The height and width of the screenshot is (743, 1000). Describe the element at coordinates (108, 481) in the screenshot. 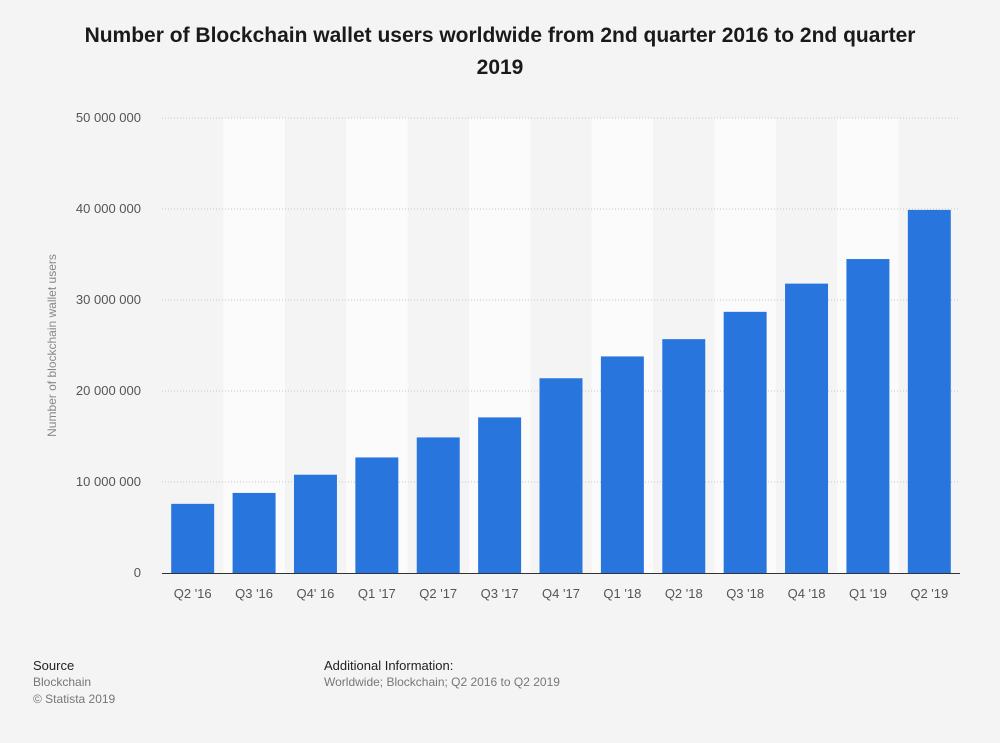

I see `y-tick-label: 10 000 000` at that location.